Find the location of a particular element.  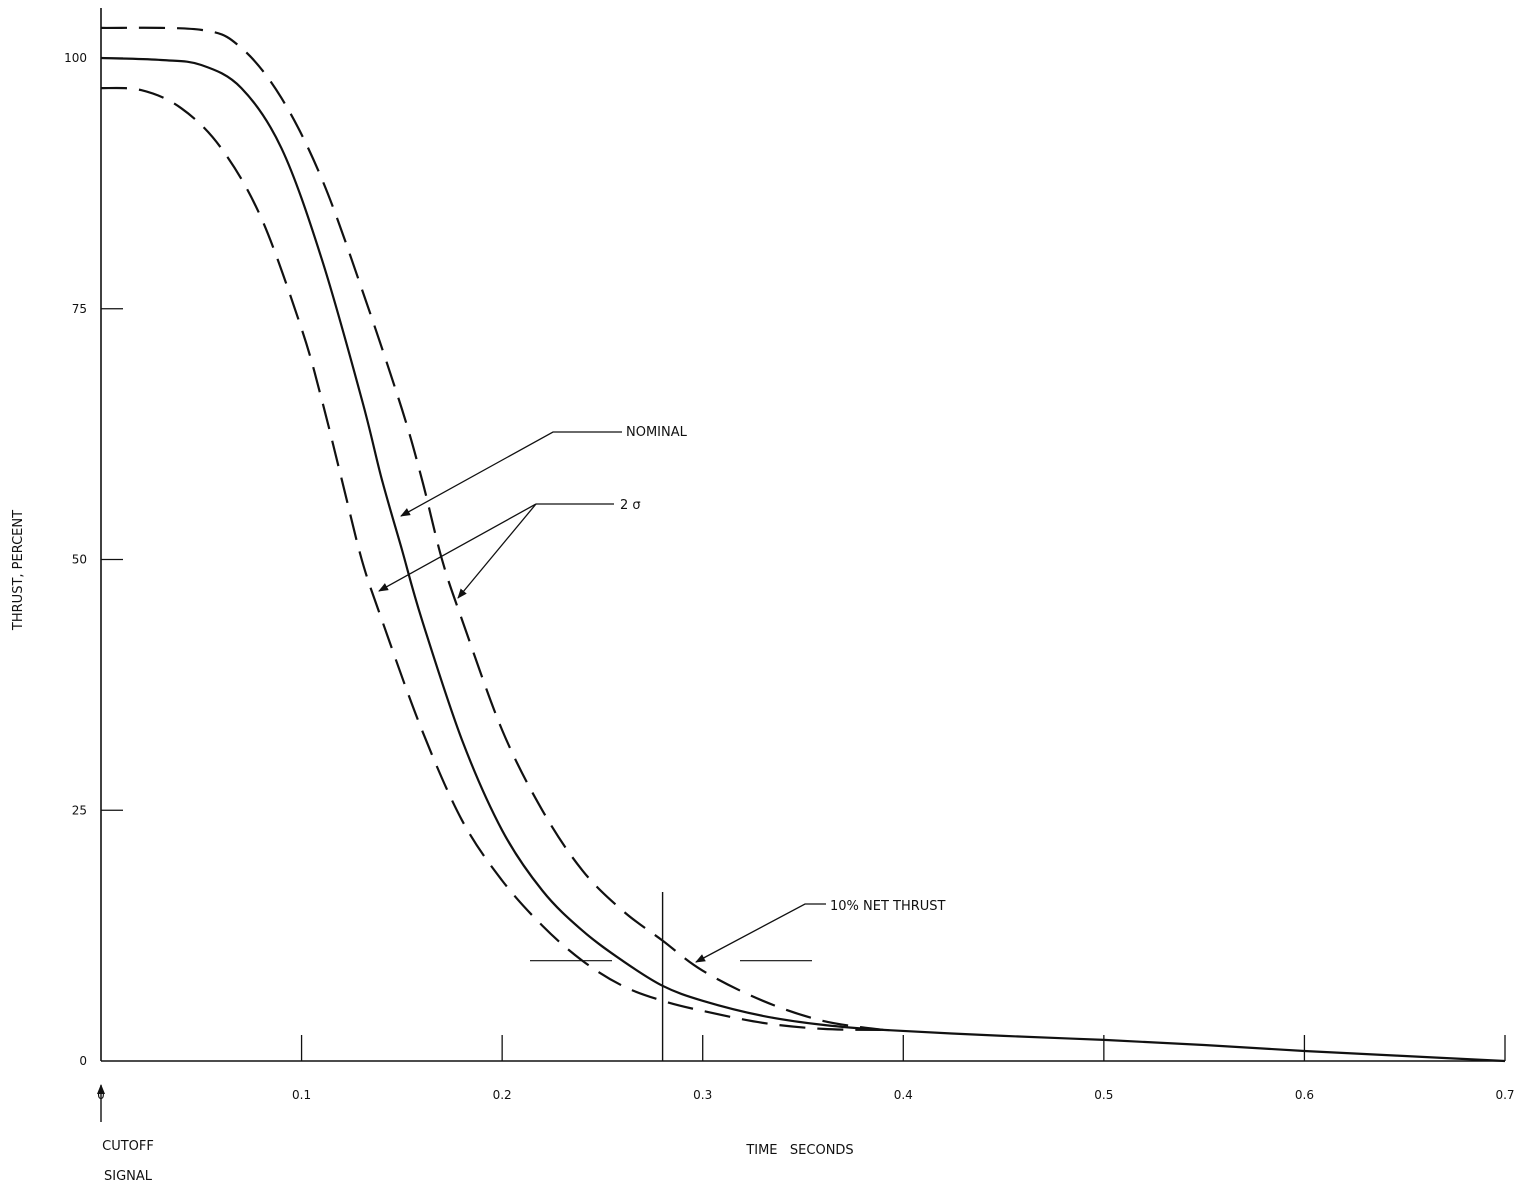

x-tick-label: 0.3 is located at coordinates (702, 1095).